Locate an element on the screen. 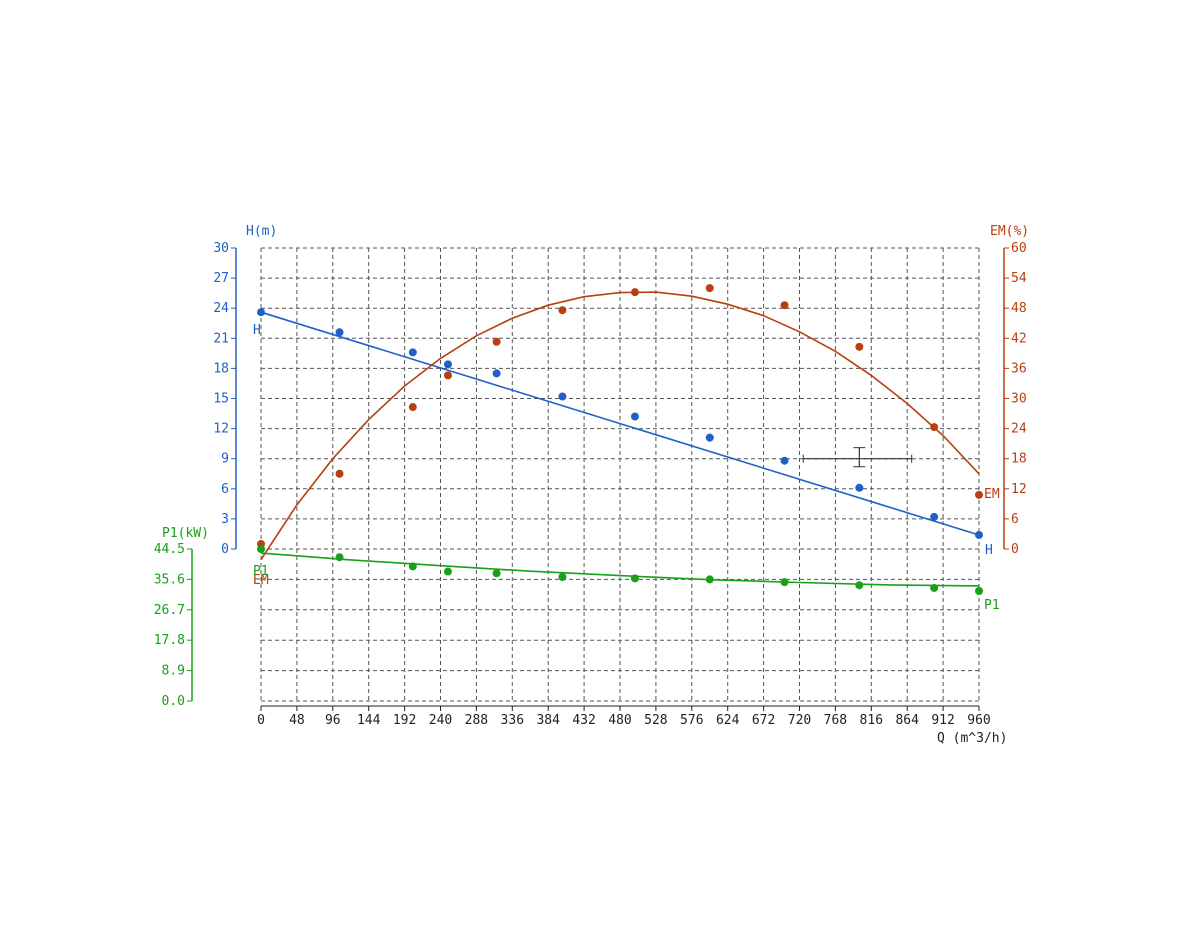 The height and width of the screenshot is (950, 1200). em-tick-label: 24 is located at coordinates (1019, 429).